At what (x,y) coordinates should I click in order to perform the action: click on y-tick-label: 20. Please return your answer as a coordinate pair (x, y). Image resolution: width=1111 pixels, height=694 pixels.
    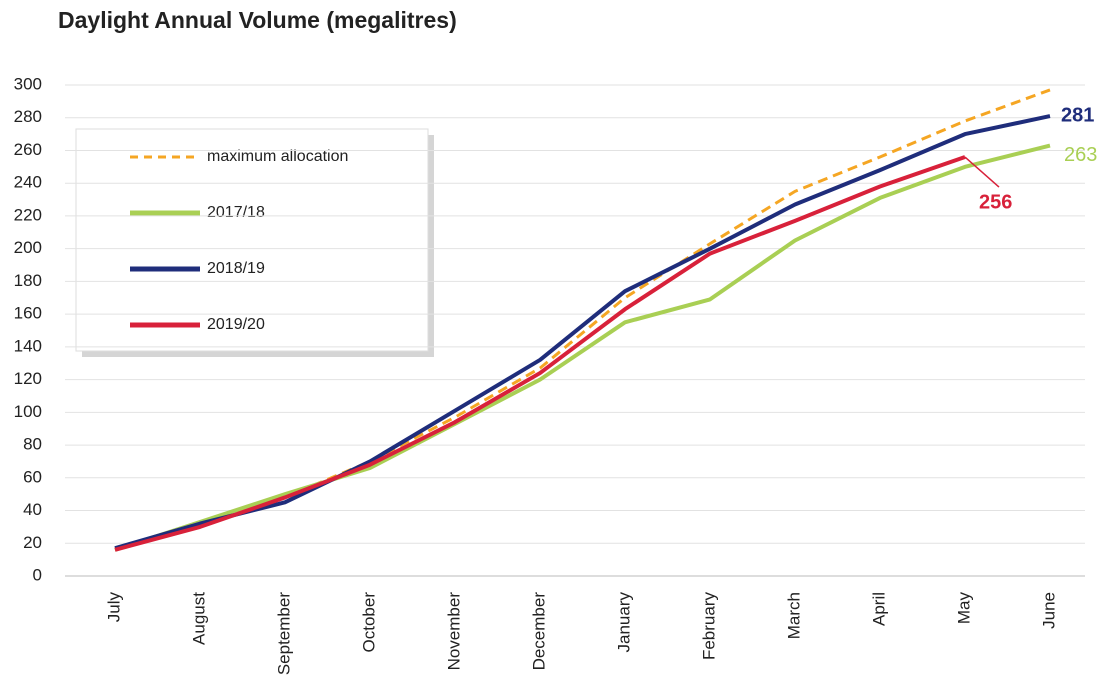
    Looking at the image, I should click on (32, 542).